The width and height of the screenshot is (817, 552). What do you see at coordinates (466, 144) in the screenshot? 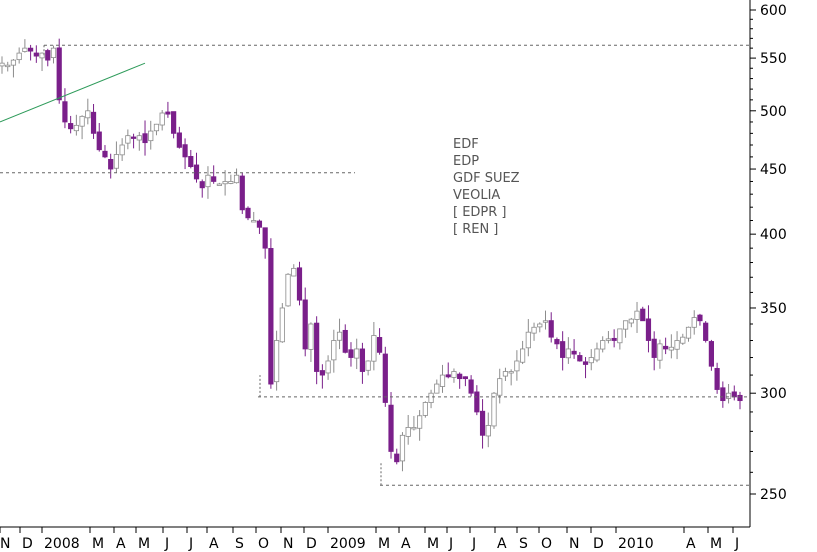
I see `legend-item: EDF` at bounding box center [466, 144].